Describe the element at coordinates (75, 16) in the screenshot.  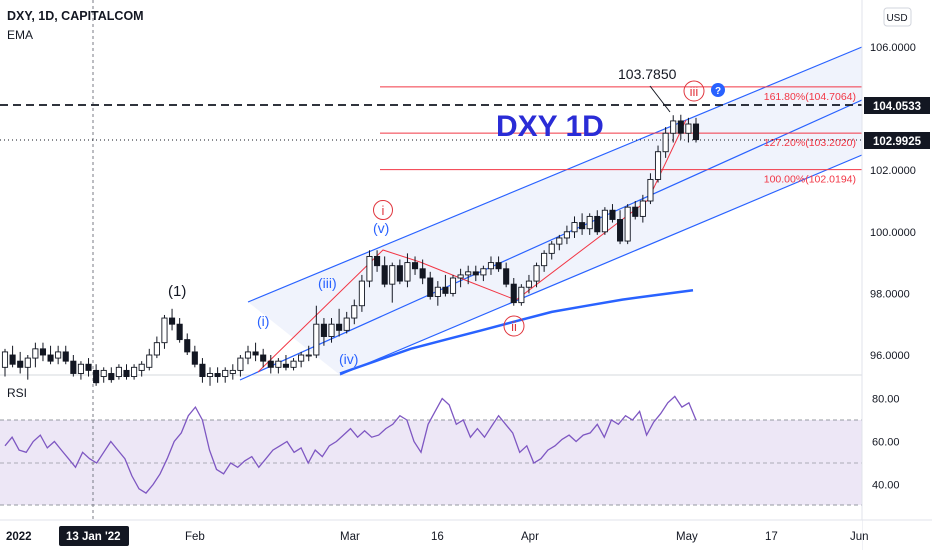
I see `symbol-title: DXY, 1D, CAPITALCOM` at that location.